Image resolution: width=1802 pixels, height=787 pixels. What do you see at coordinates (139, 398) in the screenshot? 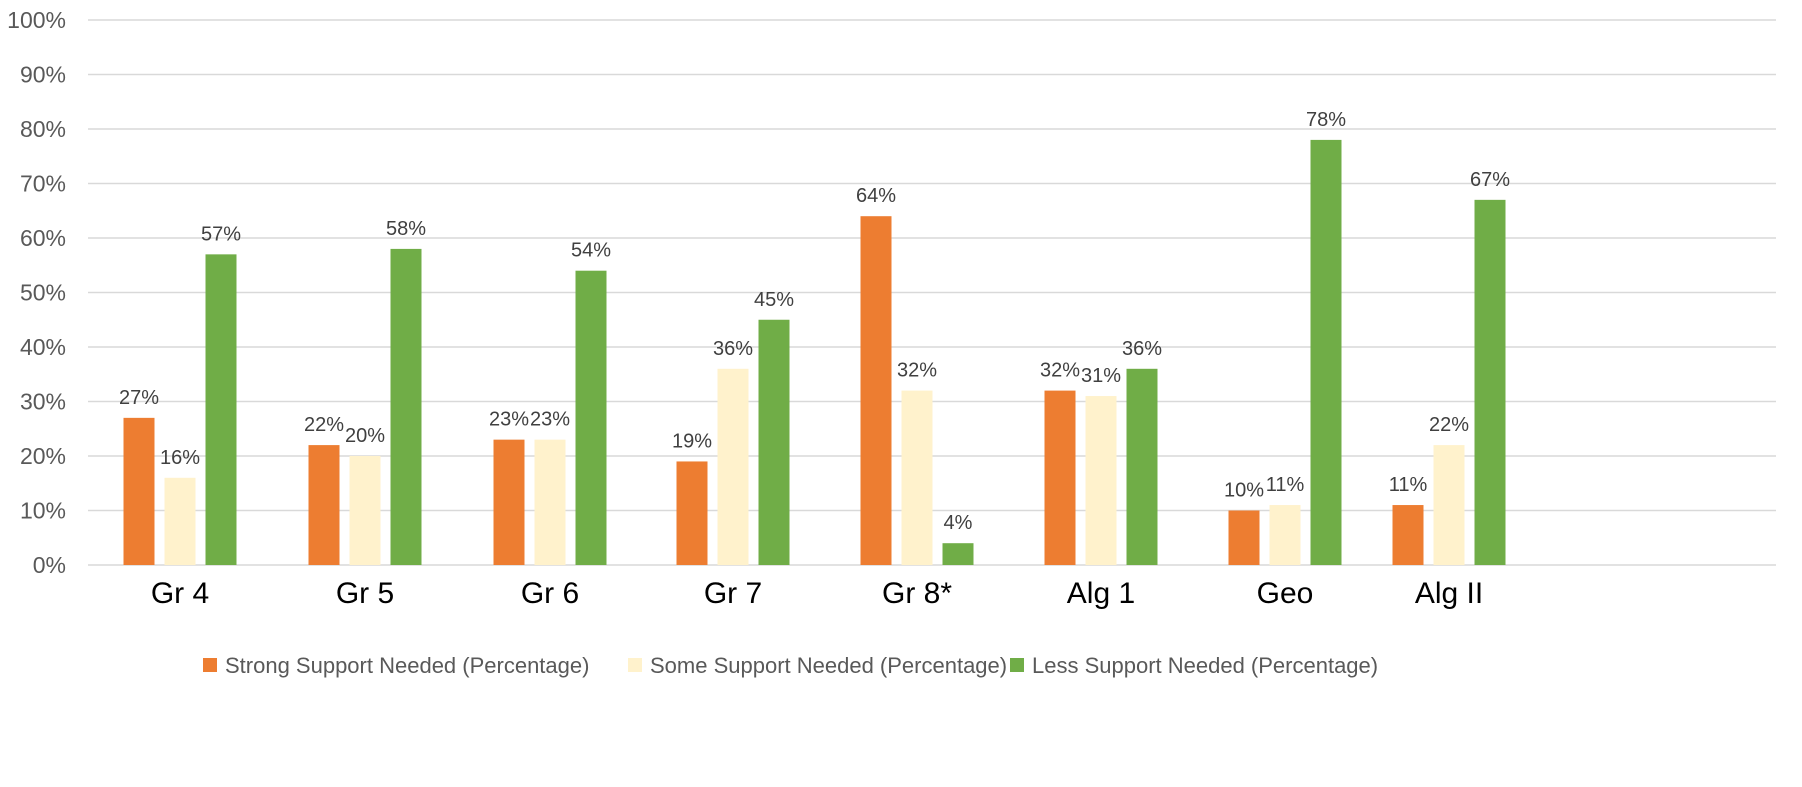
I see `data-label: 27%` at bounding box center [139, 398].